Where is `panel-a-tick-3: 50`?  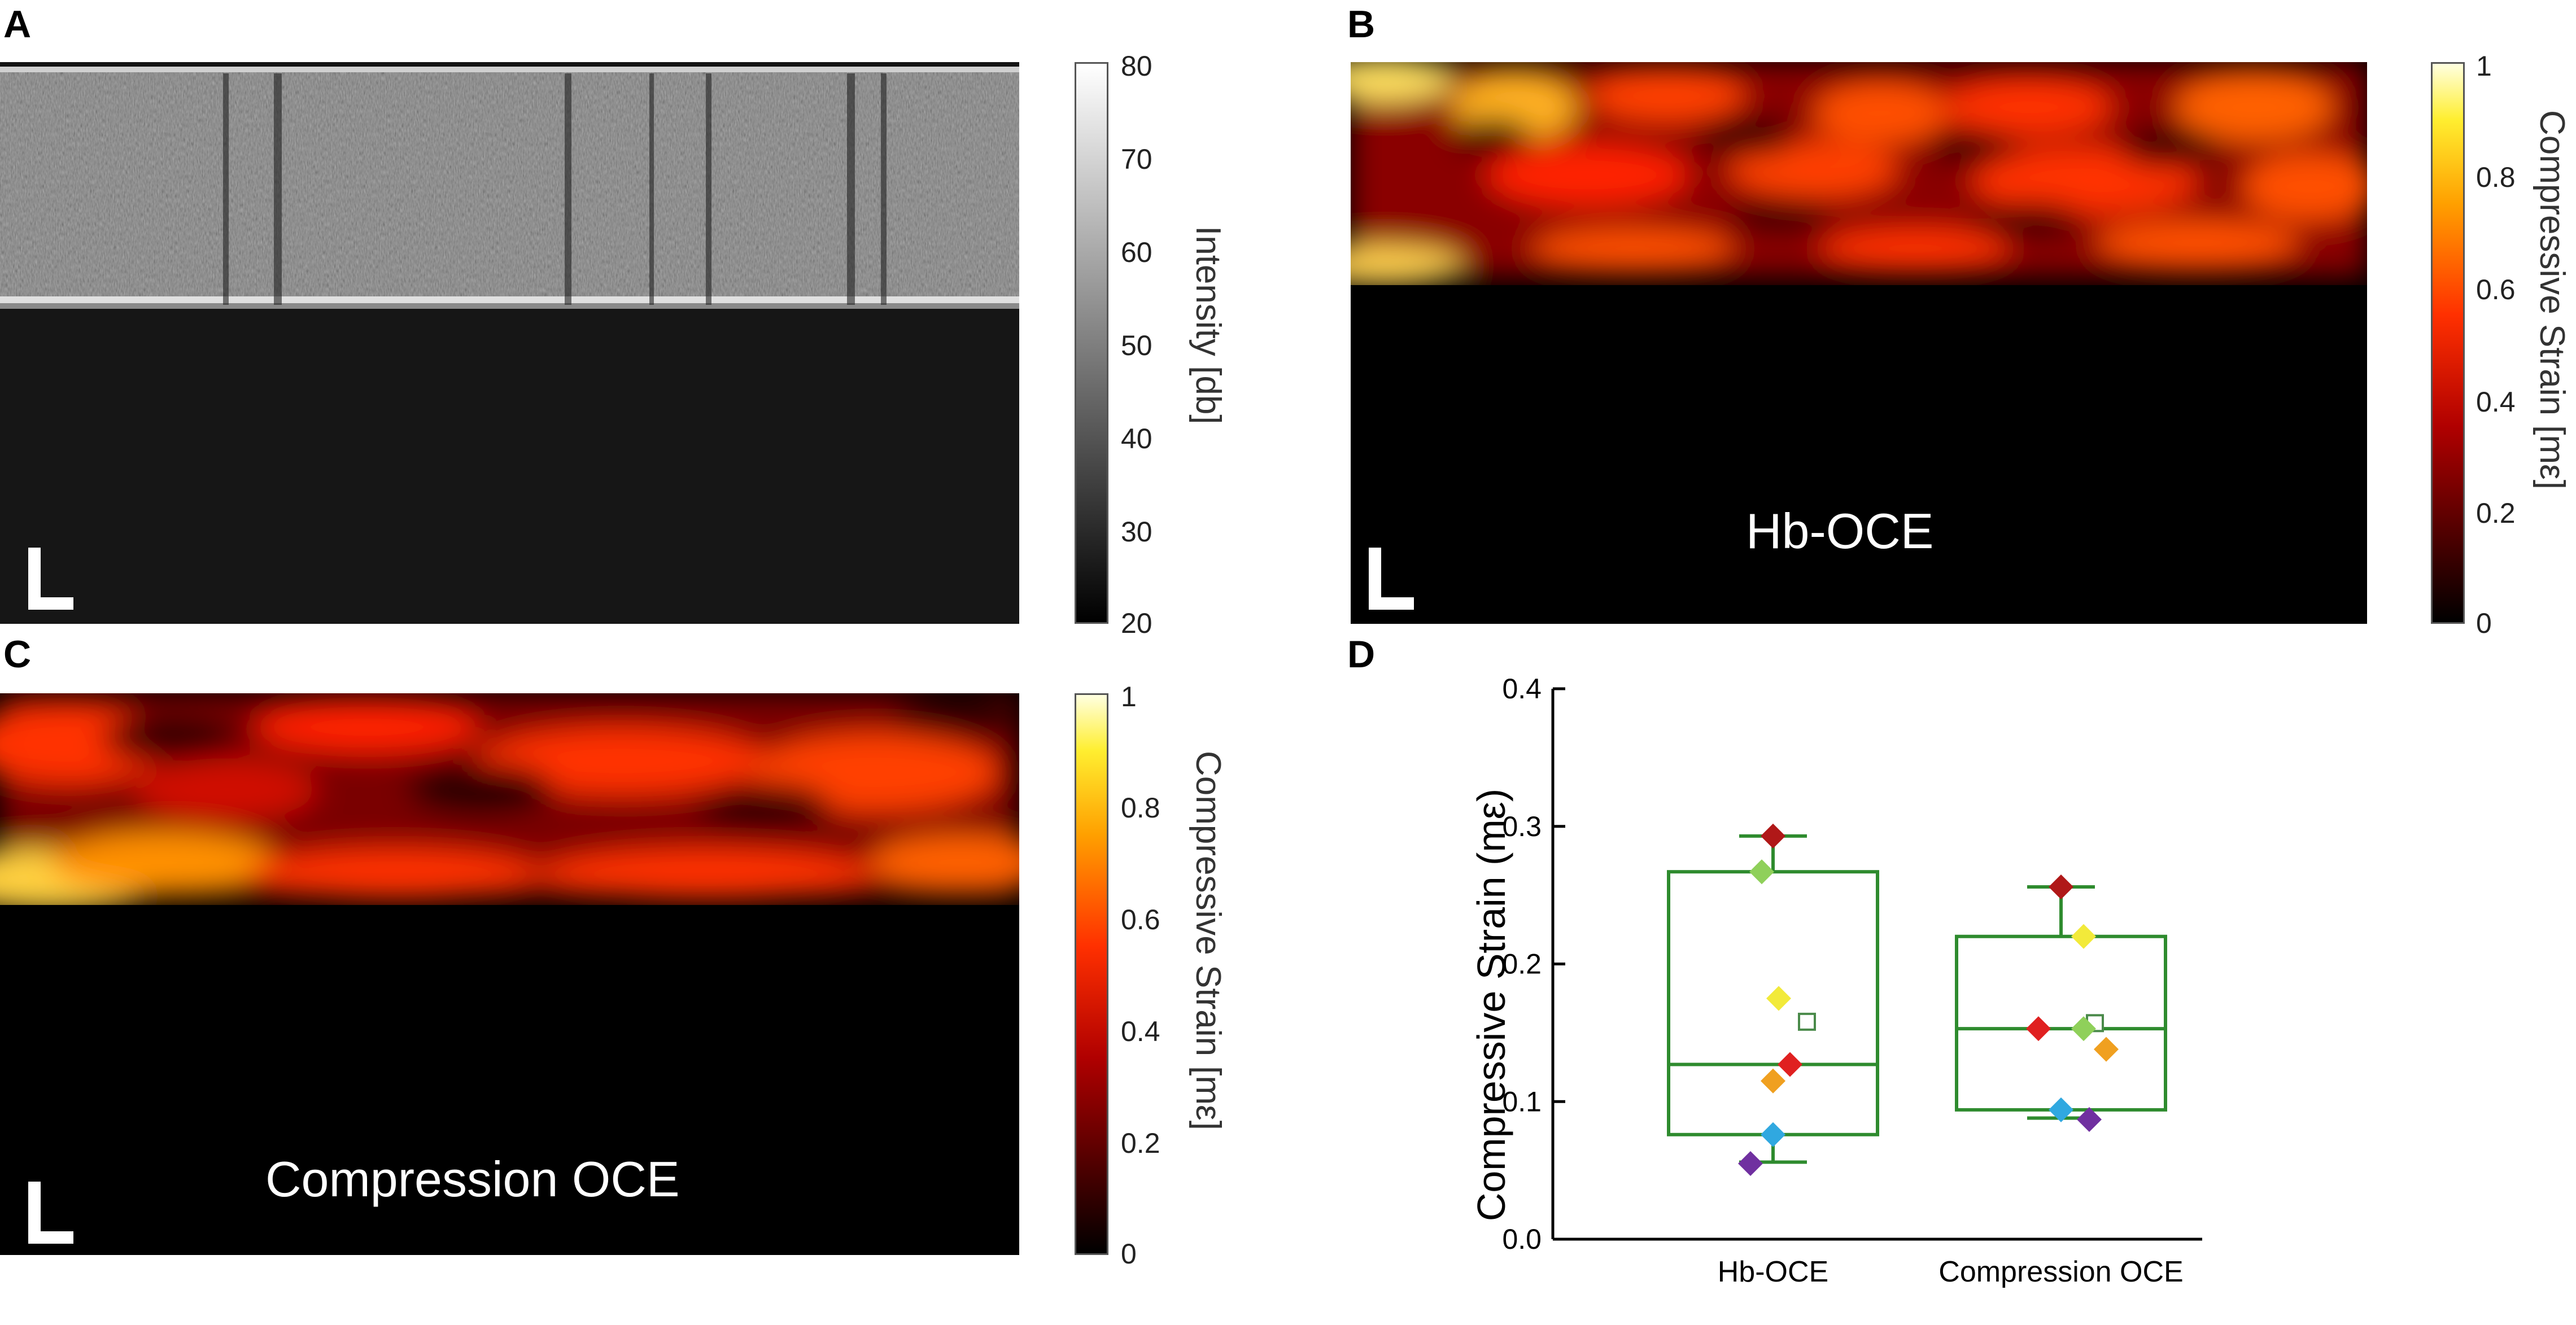 panel-a-tick-3: 50 is located at coordinates (1137, 345).